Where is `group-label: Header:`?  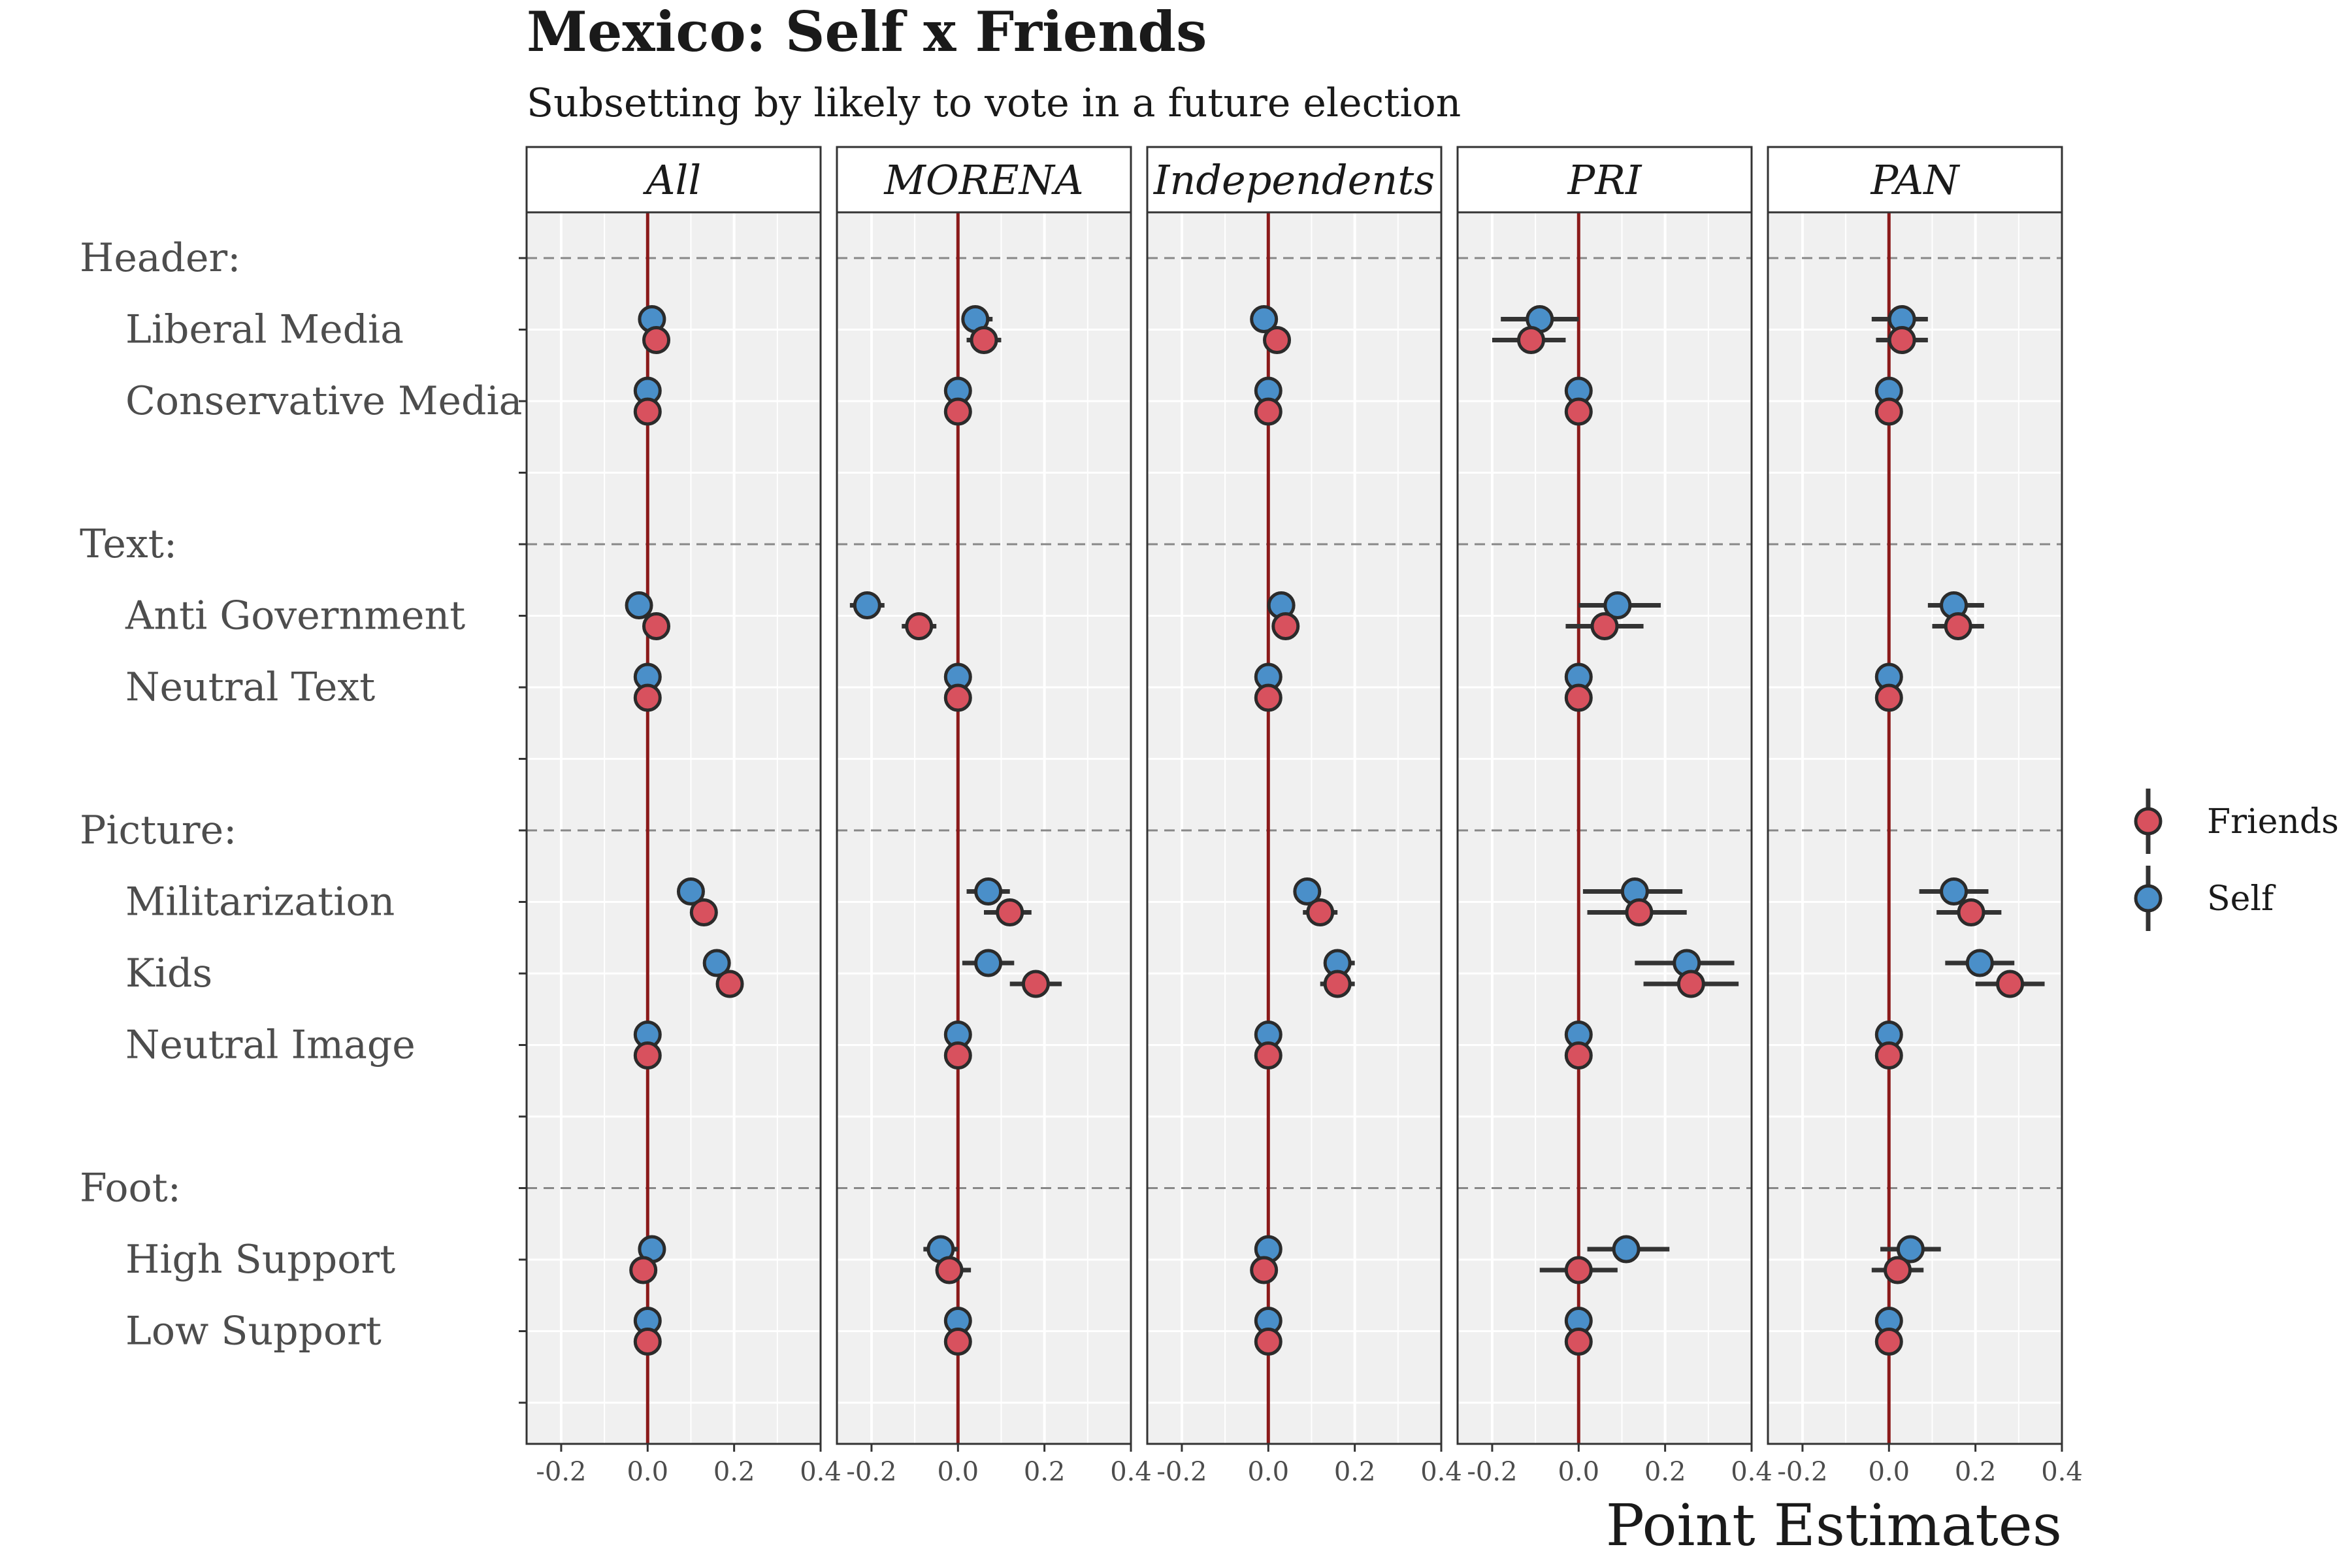 group-label: Header: is located at coordinates (160, 258).